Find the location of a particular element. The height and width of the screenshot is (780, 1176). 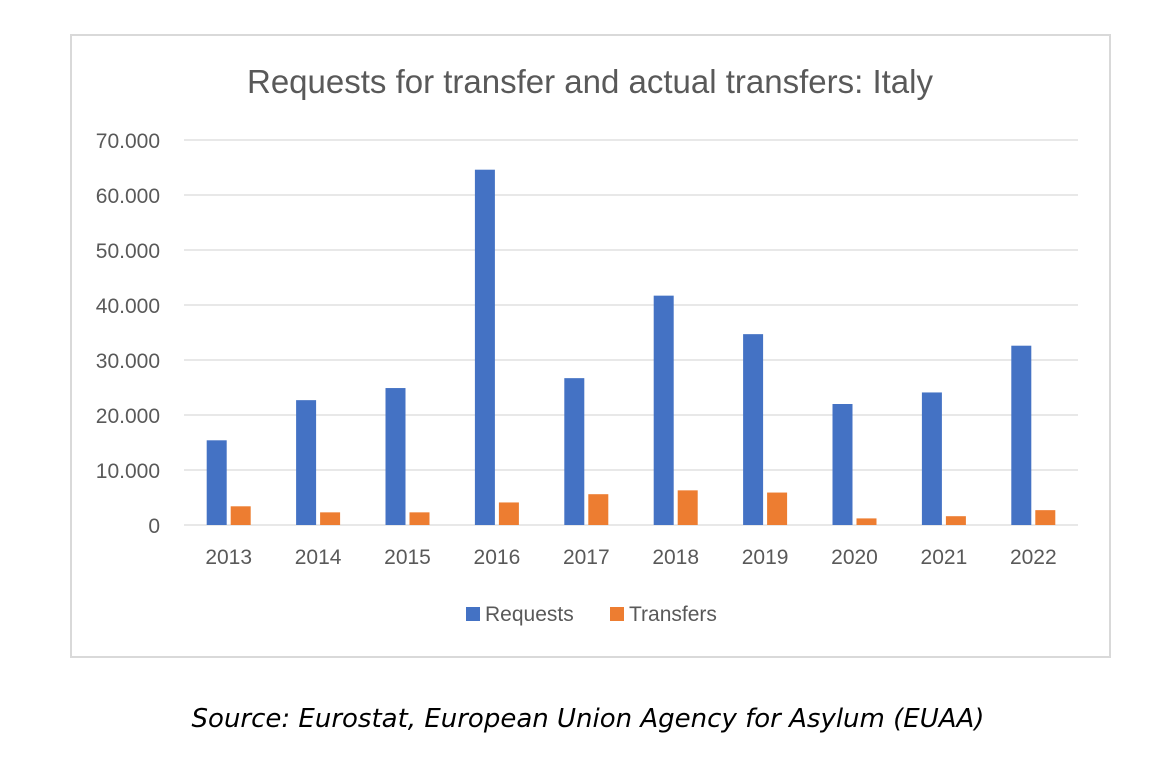

bar-requests-2021 is located at coordinates (931, 458).